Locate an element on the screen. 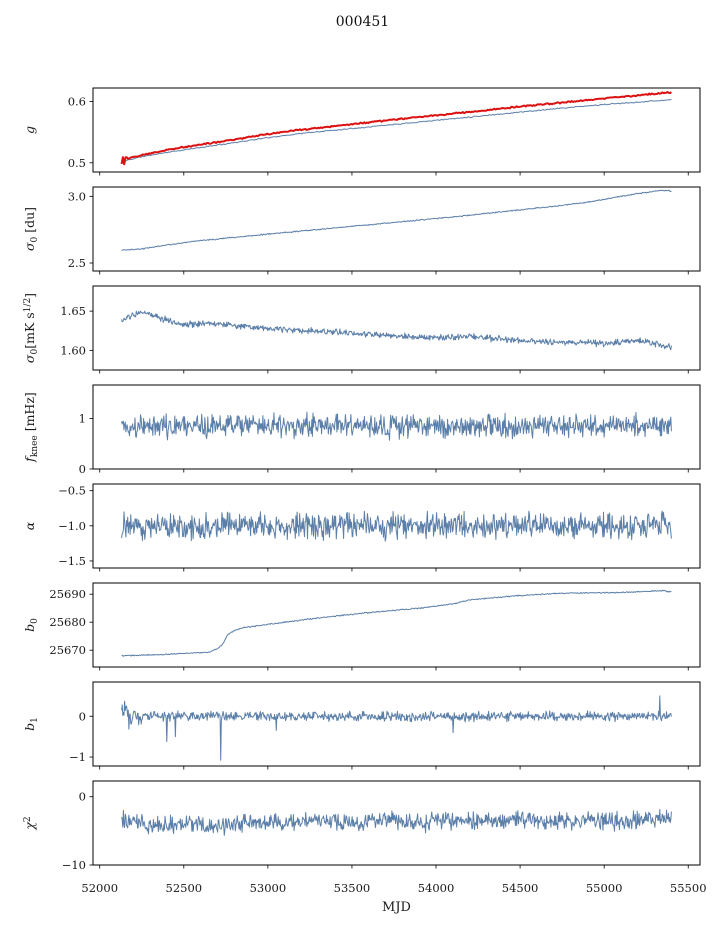  x-axis-label: MJD is located at coordinates (396, 907).